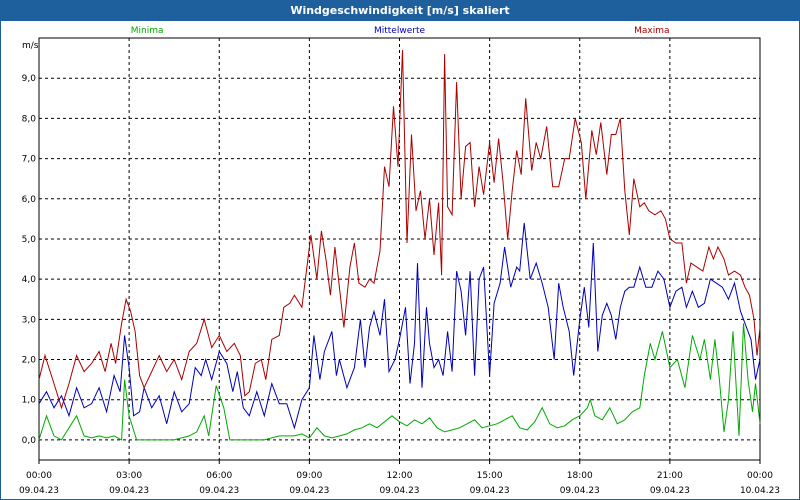 This screenshot has height=500, width=800. Describe the element at coordinates (29, 260) in the screenshot. I see `y-axis: 0,0 1,0 2,0 3,0 4,0 5,0 6,0 7,0 8,0 9,0` at that location.